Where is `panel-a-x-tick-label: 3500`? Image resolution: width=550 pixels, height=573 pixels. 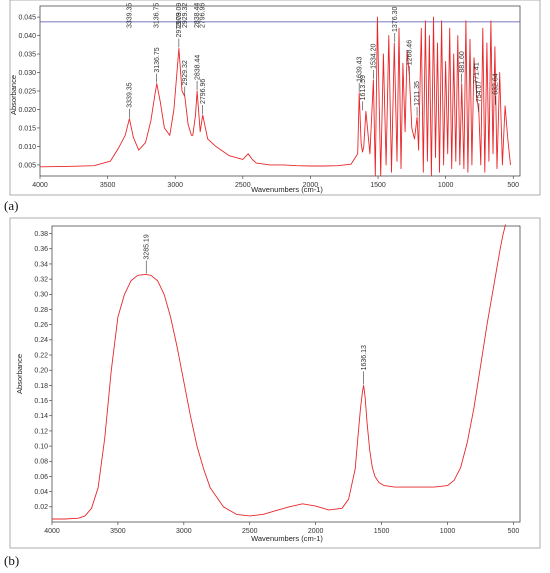 panel-a-x-tick-label: 3500 is located at coordinates (108, 185).